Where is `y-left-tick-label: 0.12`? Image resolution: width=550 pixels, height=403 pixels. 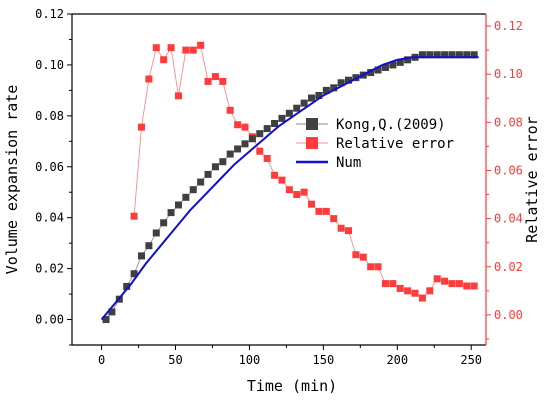
y-left-tick-label: 0.12 is located at coordinates (49, 14).